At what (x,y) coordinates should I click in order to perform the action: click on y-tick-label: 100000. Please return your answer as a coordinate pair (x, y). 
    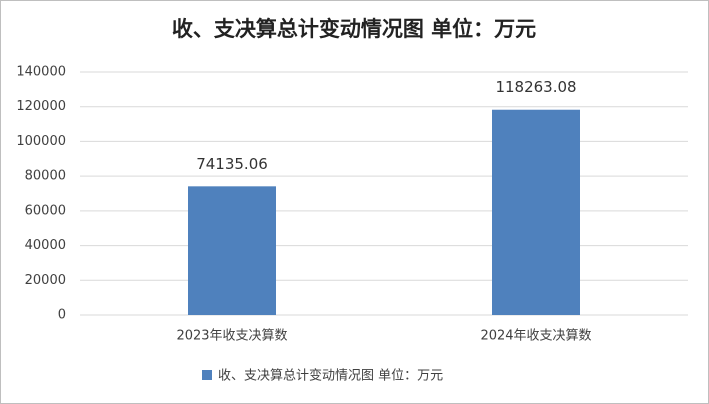
    Looking at the image, I should click on (41, 141).